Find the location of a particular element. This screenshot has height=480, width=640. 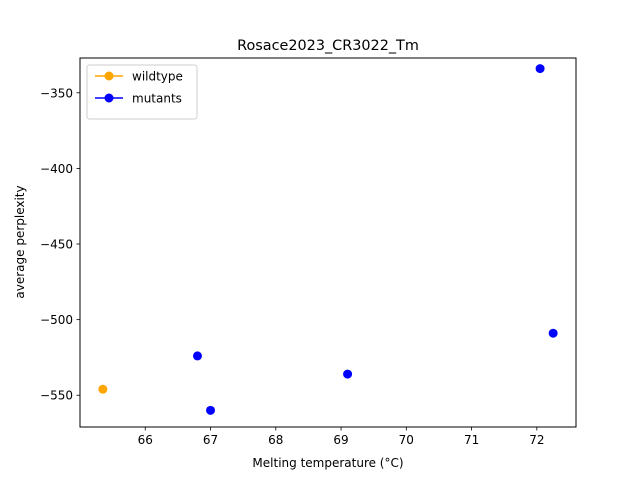

x-tick-label: 70 is located at coordinates (406, 440).